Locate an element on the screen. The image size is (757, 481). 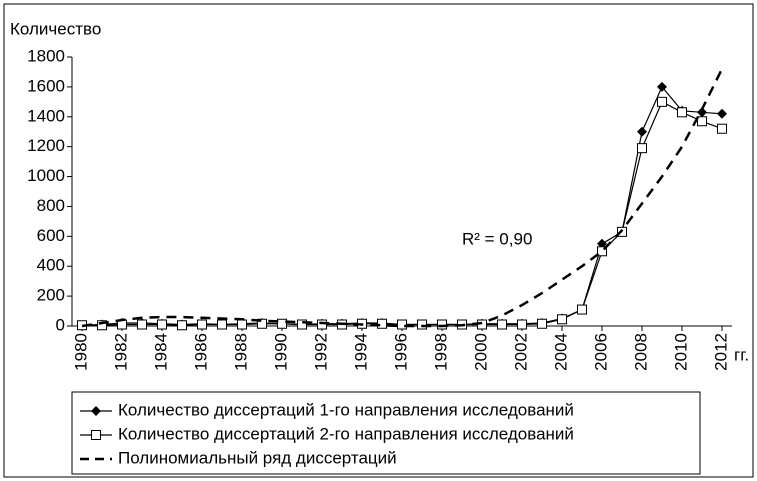
annotation: R² = 0,90 is located at coordinates (497, 238).